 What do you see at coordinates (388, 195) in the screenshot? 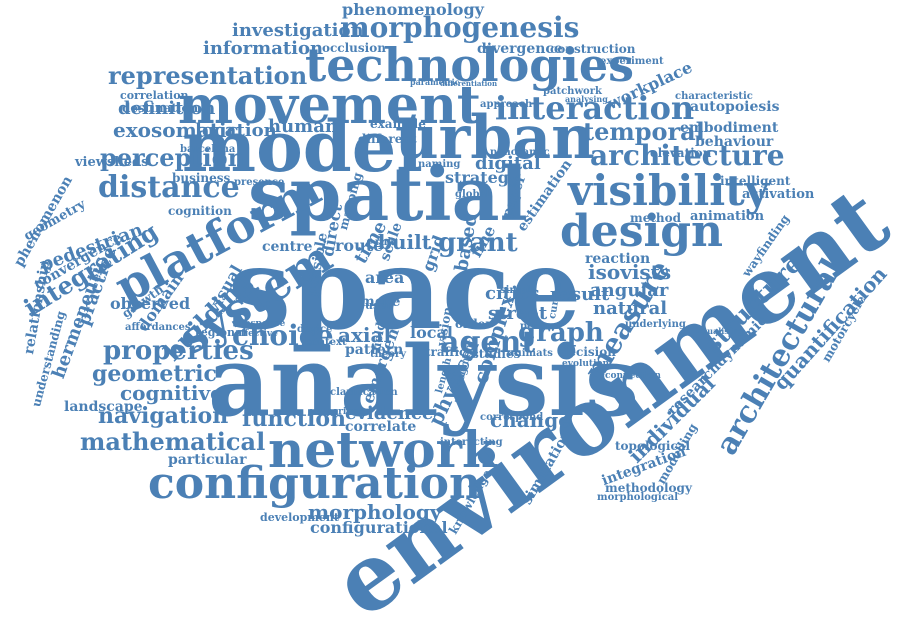
I see `word-spatial: spatial` at bounding box center [388, 195].